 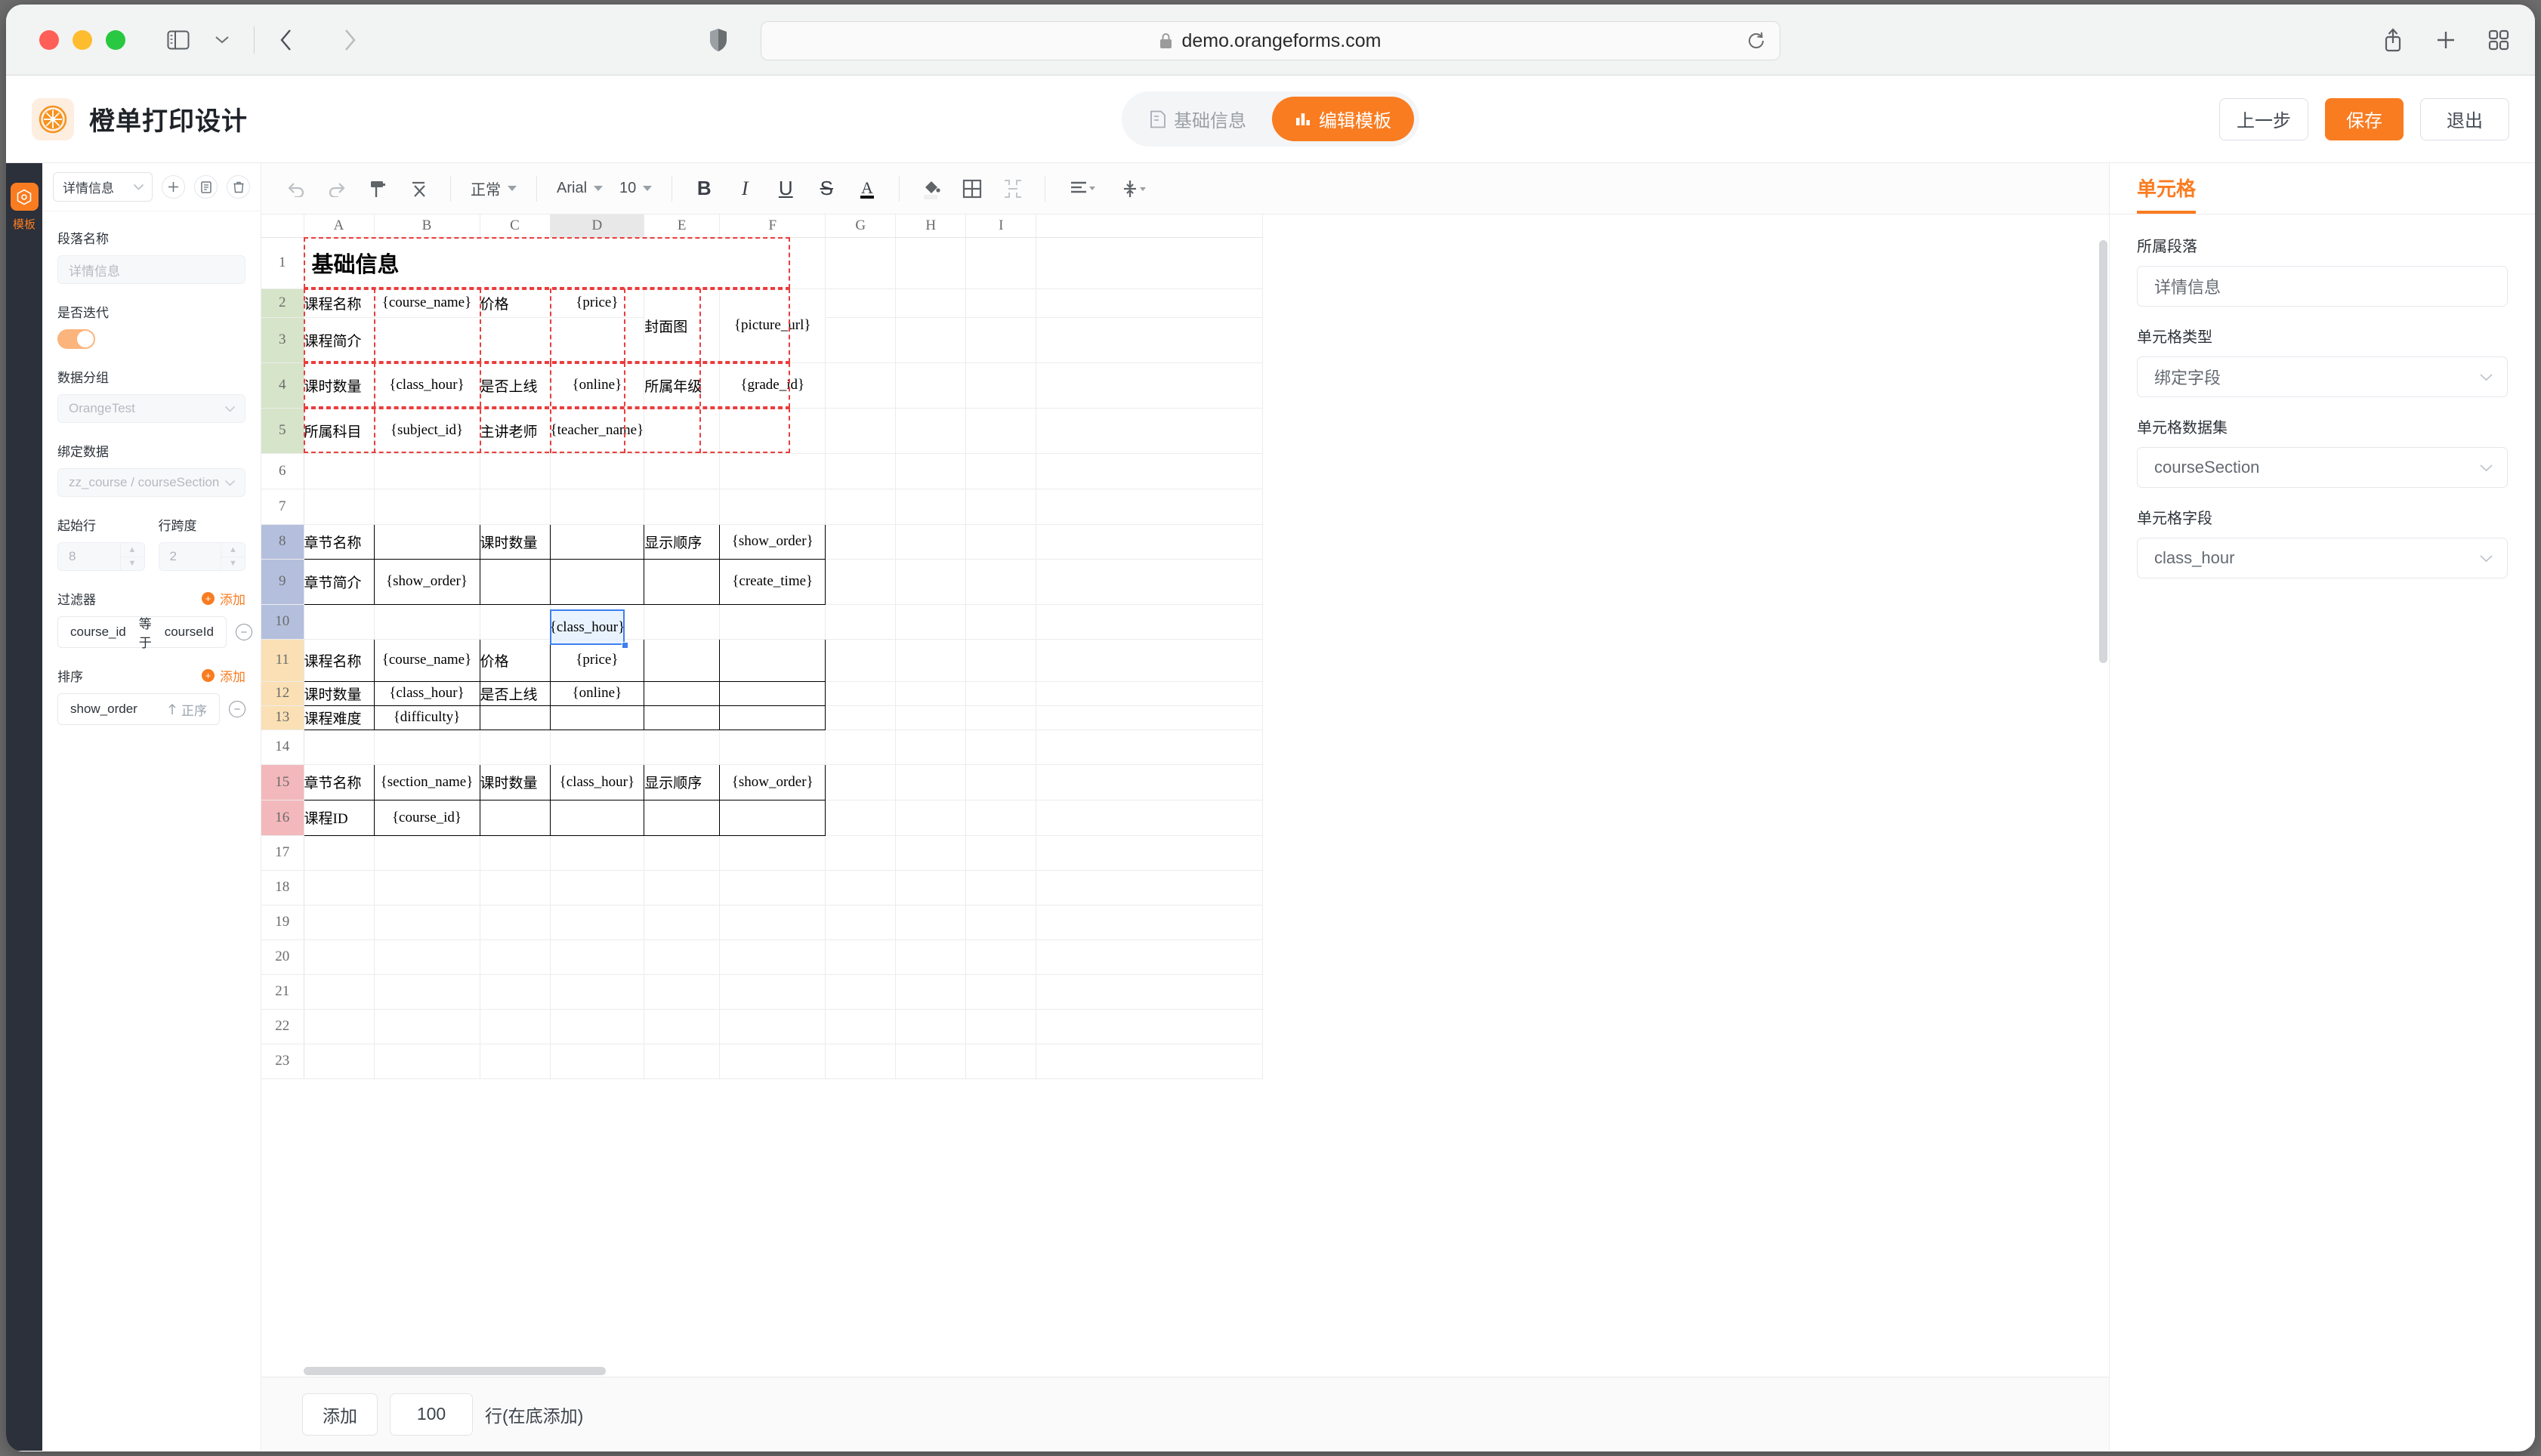 I want to click on cell-c10, so click(x=515, y=622).